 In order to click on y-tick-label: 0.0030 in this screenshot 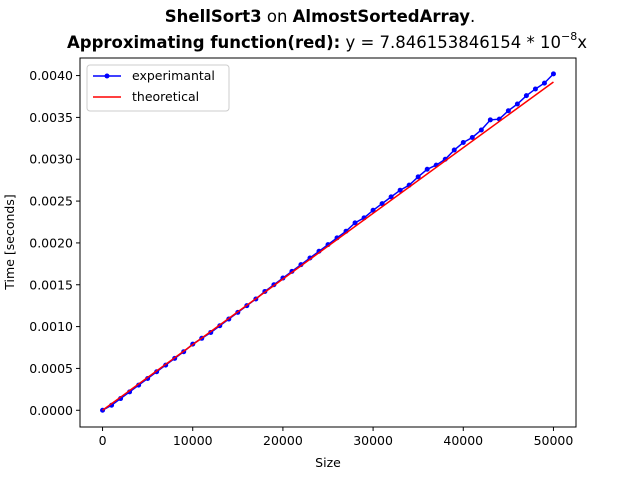, I will do `click(51, 159)`.